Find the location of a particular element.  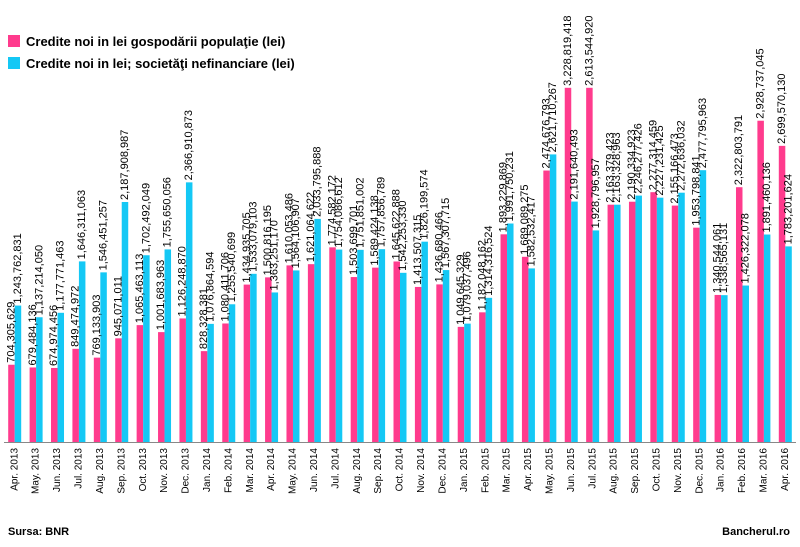

value-label-households-1: 679,484,136 is located at coordinates (33, 334).